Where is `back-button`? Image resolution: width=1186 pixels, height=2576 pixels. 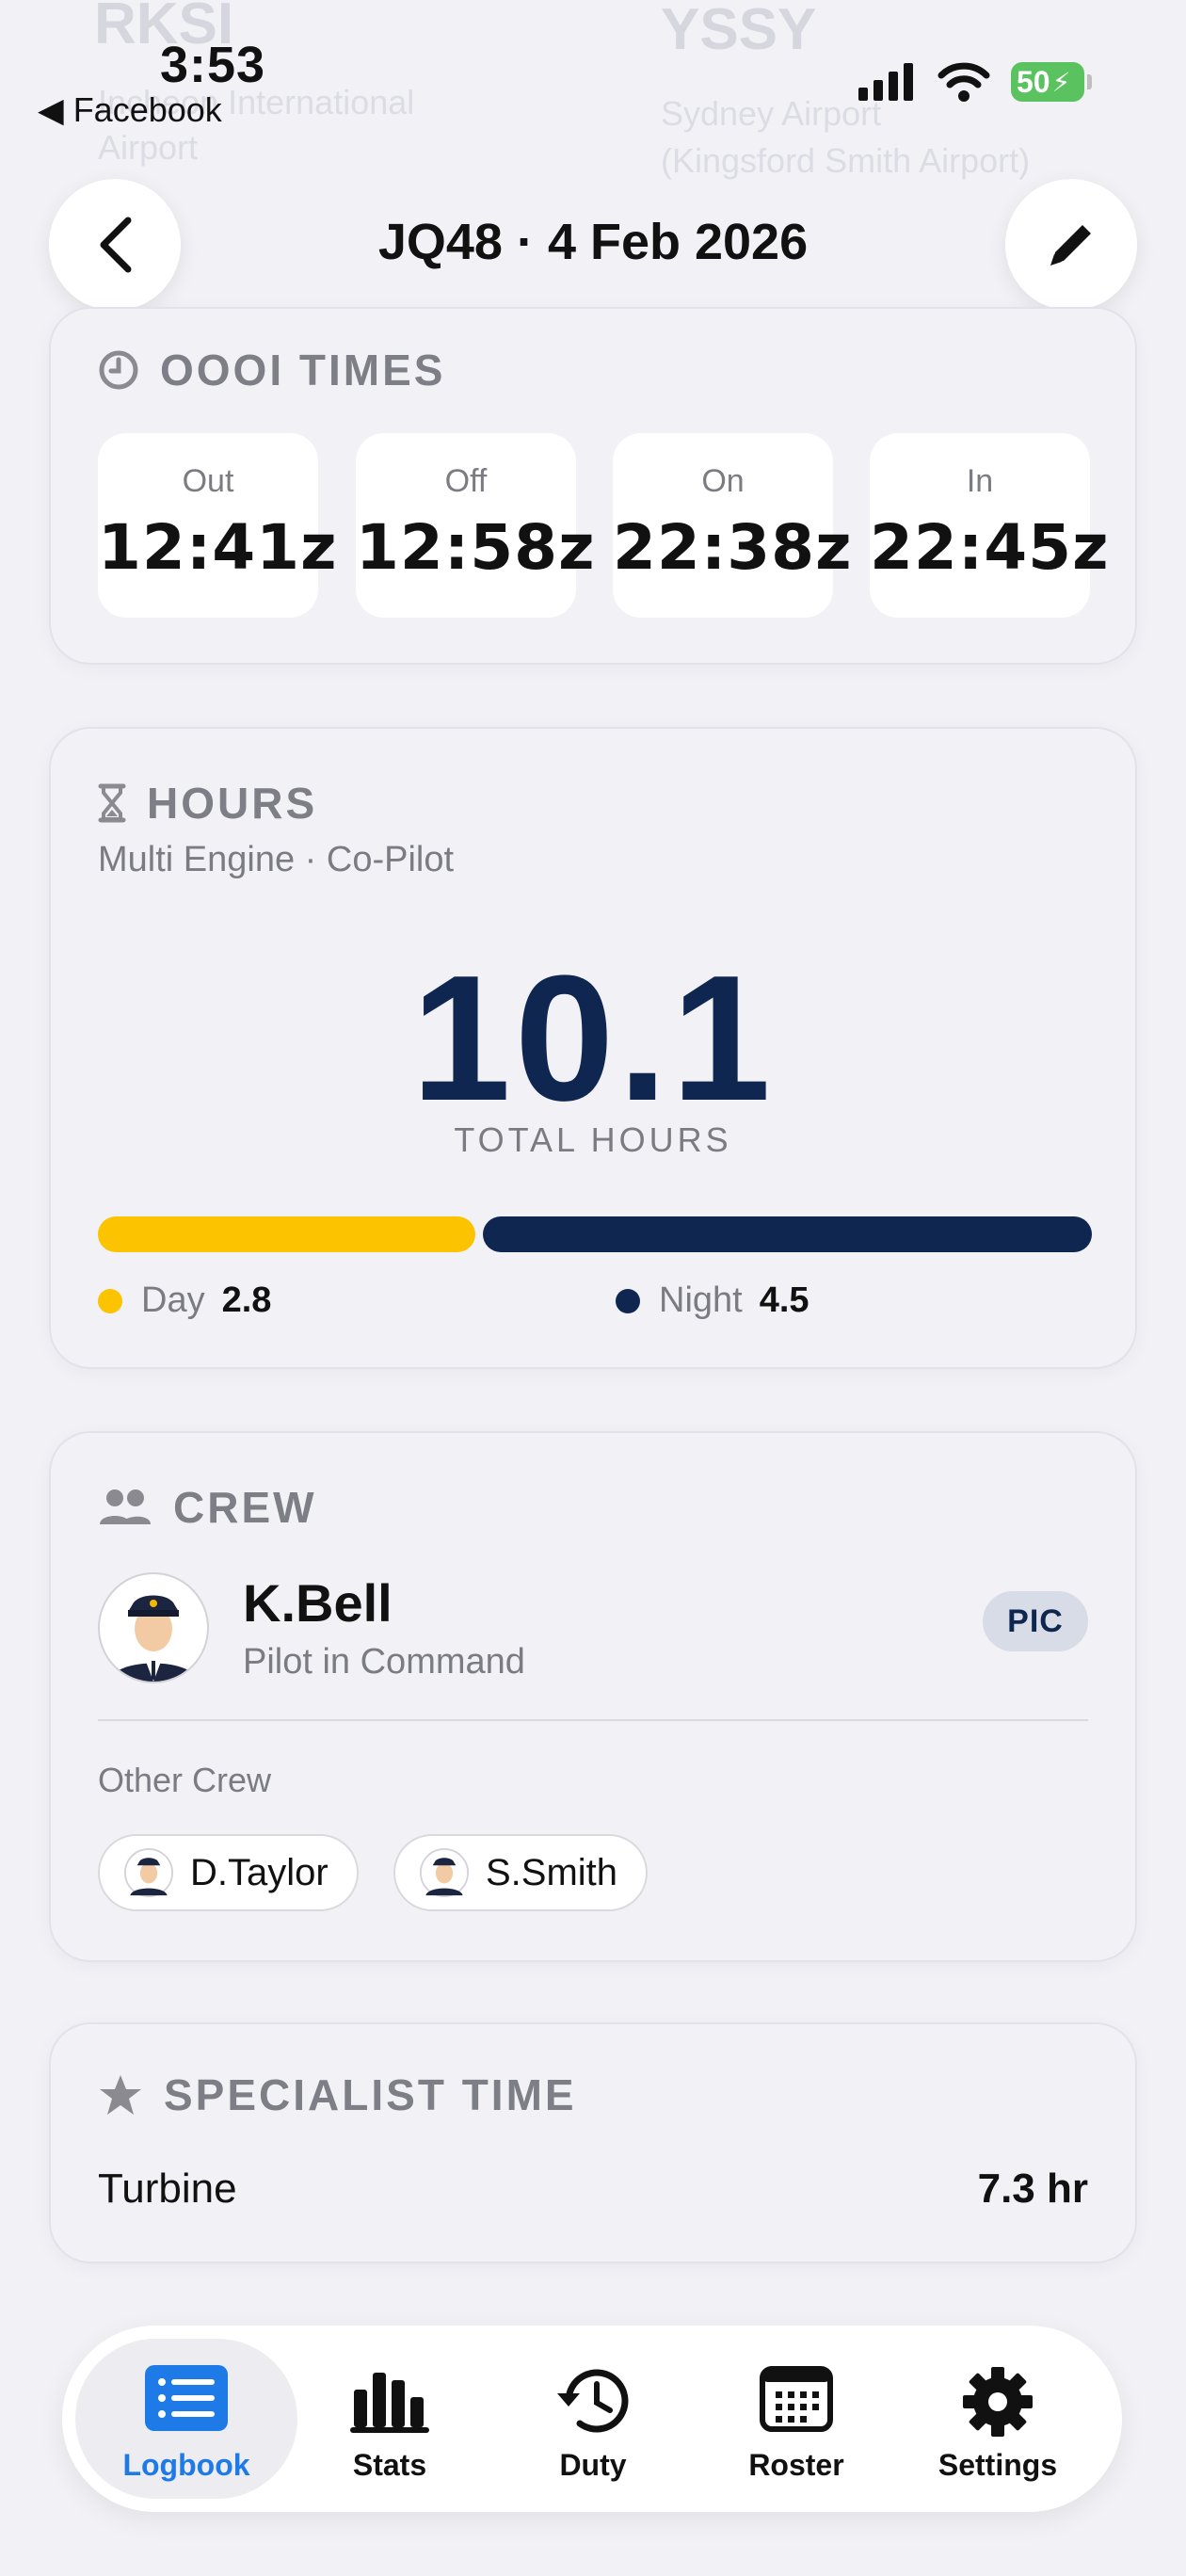
back-button is located at coordinates (115, 245).